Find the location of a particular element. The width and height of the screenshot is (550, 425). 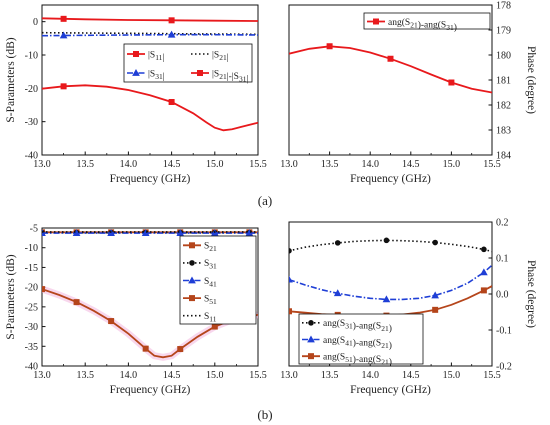

legend-entry-label: S31 is located at coordinates (210, 265).